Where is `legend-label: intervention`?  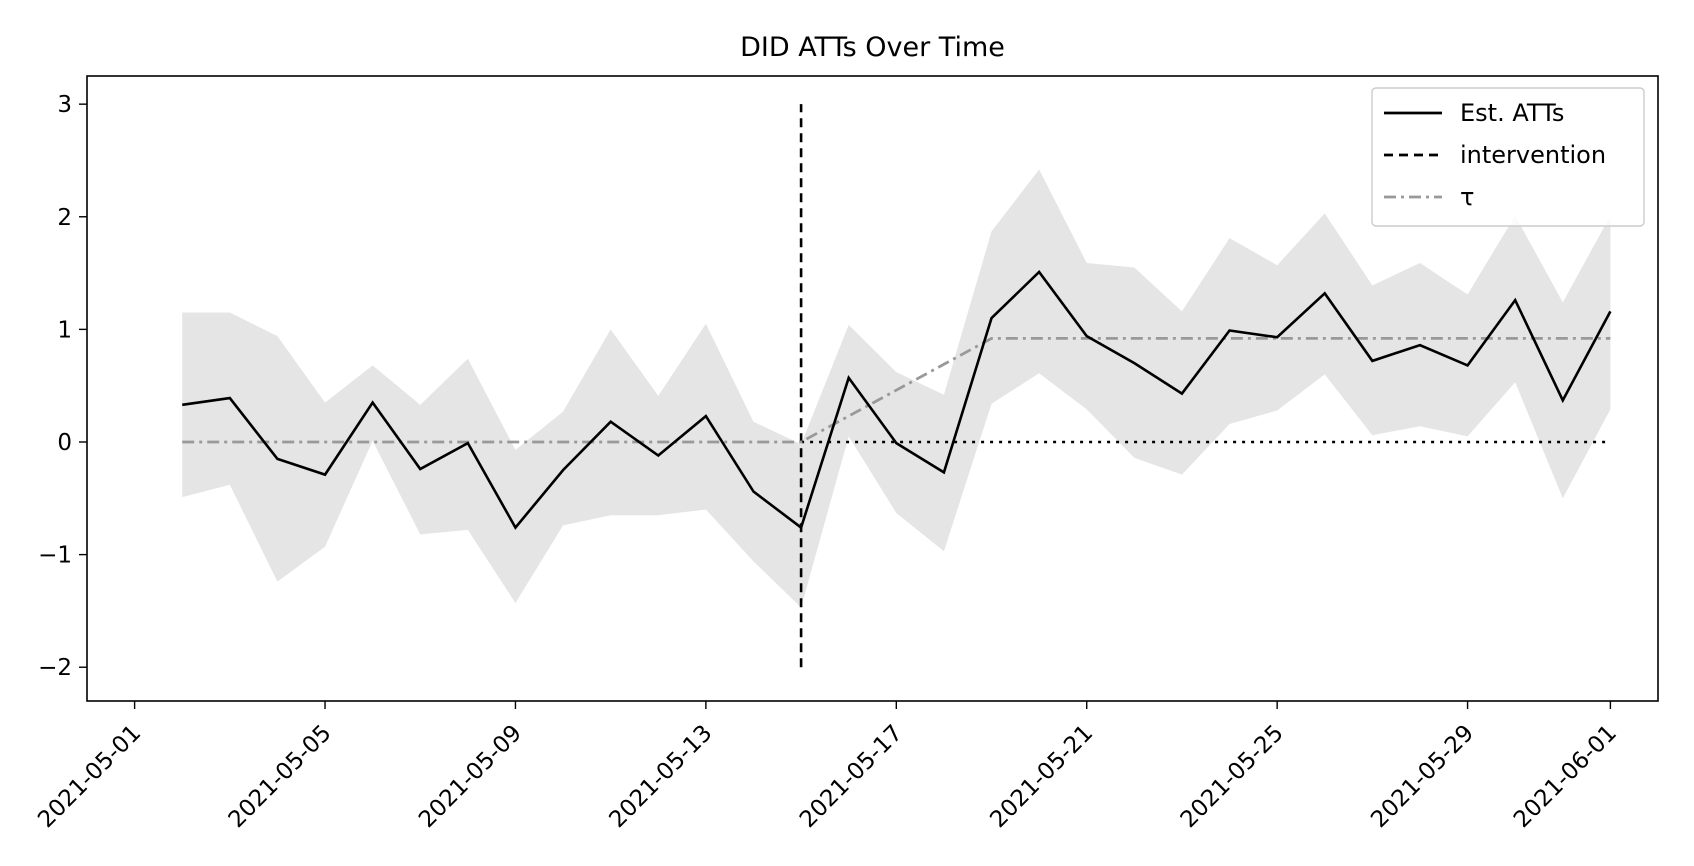 legend-label: intervention is located at coordinates (1533, 155).